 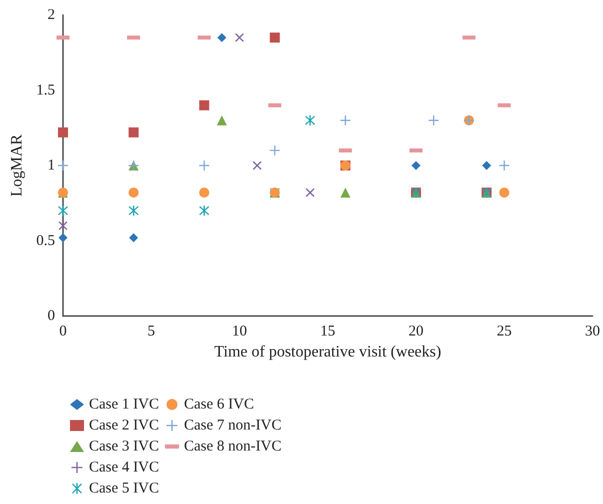 I want to click on x-tick-label: 15, so click(x=328, y=332).